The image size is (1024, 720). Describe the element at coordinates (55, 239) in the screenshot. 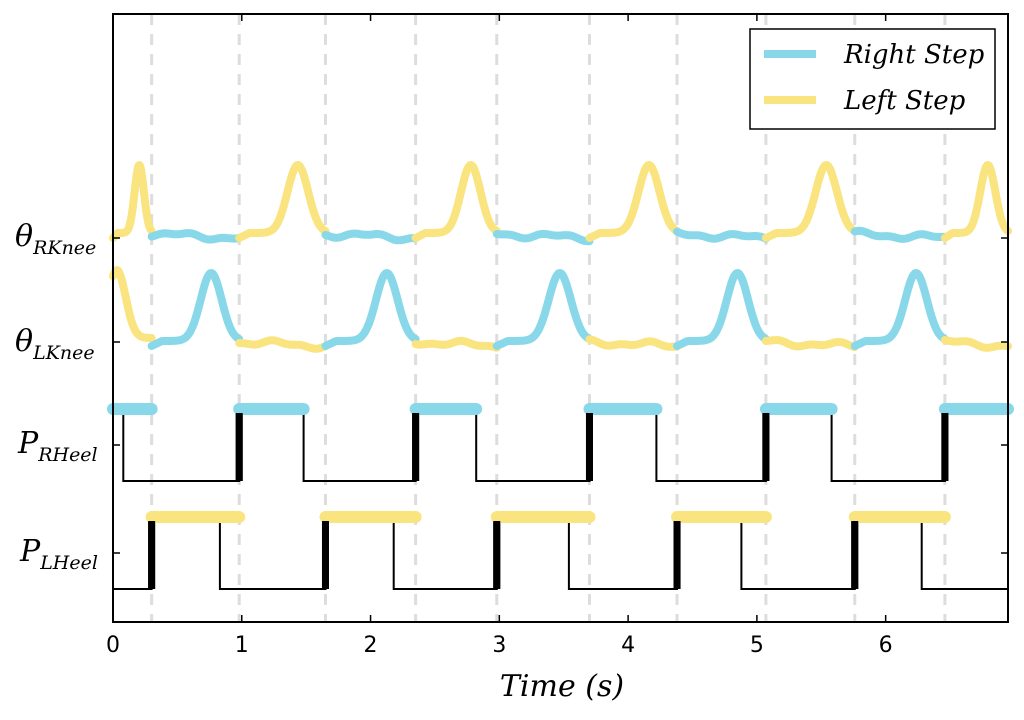

I see `y-label-right-knee: θRKnee` at that location.